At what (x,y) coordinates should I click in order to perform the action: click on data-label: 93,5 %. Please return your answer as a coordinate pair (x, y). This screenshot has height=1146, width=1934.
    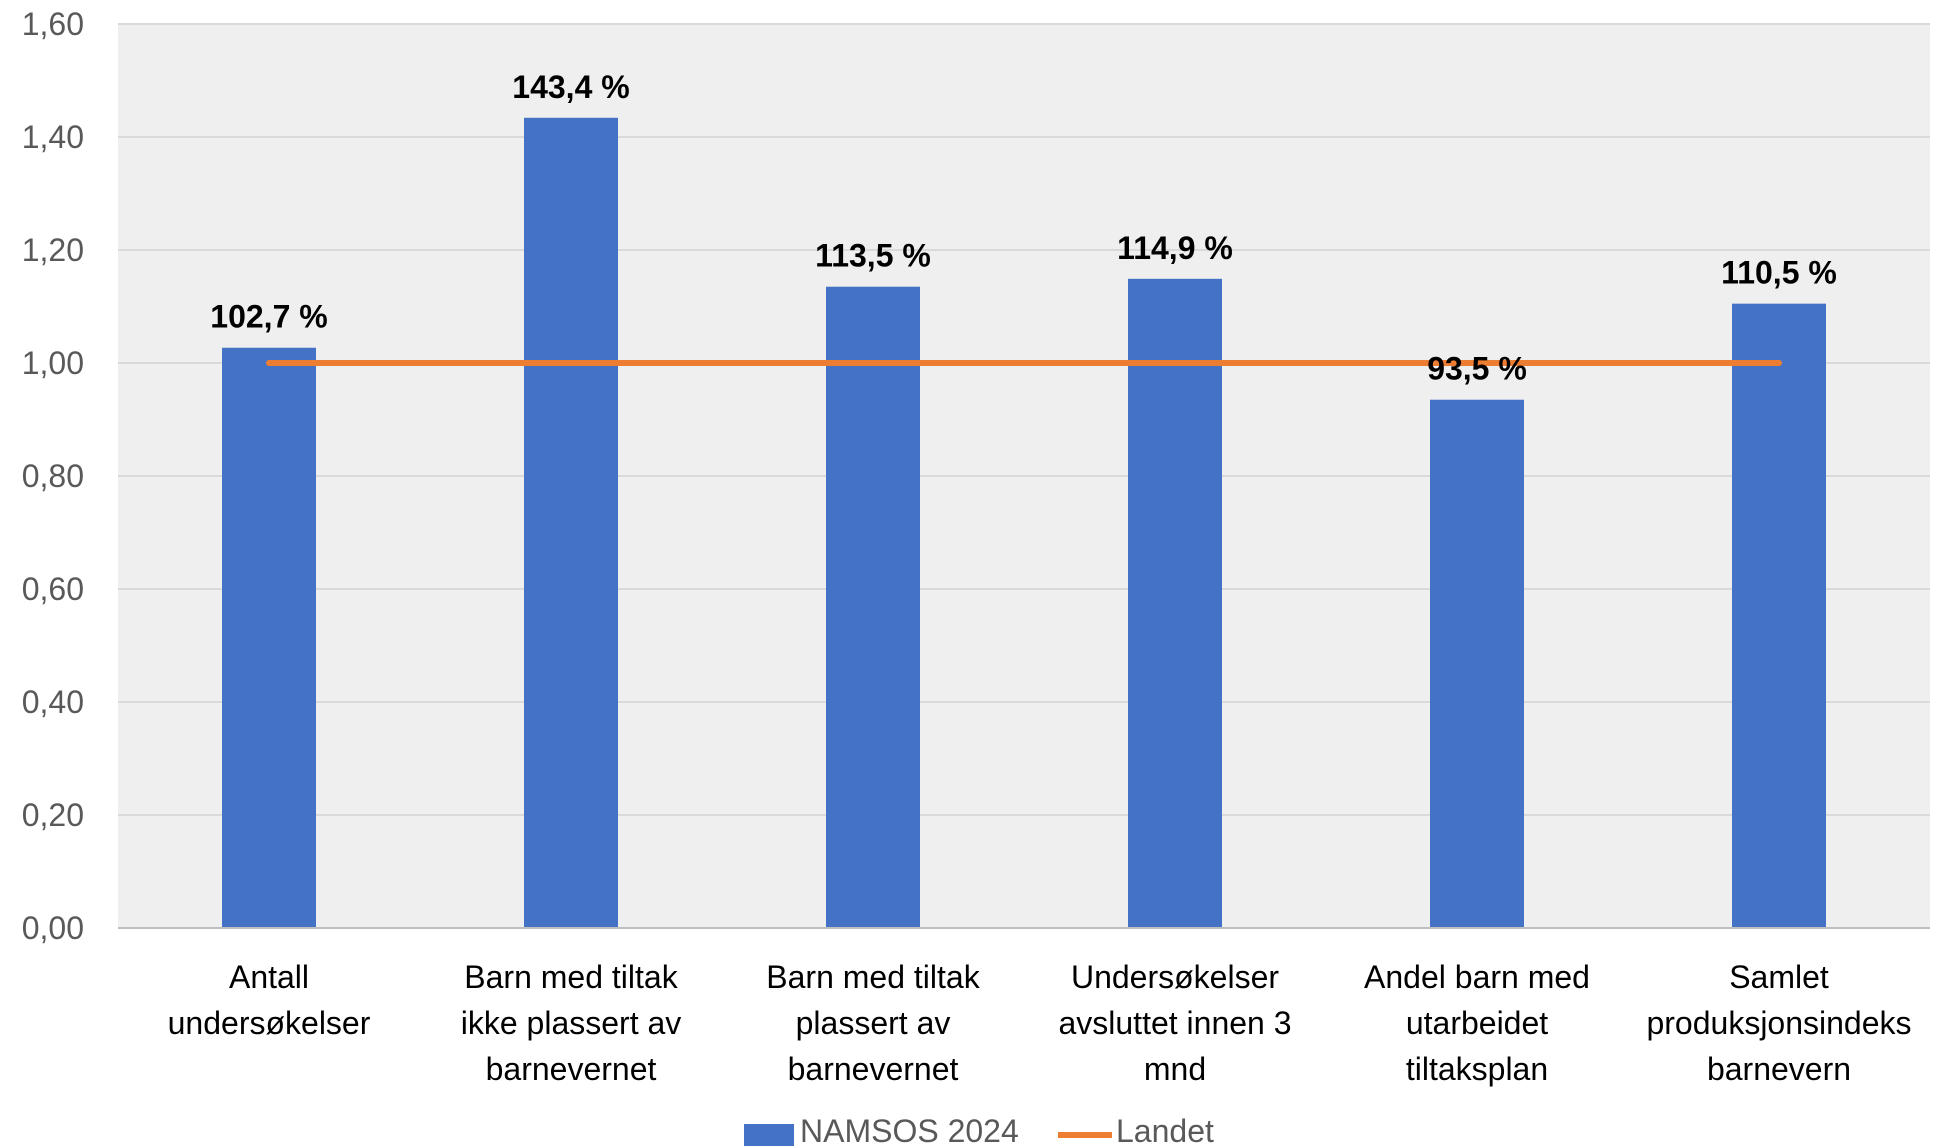
    Looking at the image, I should click on (1477, 369).